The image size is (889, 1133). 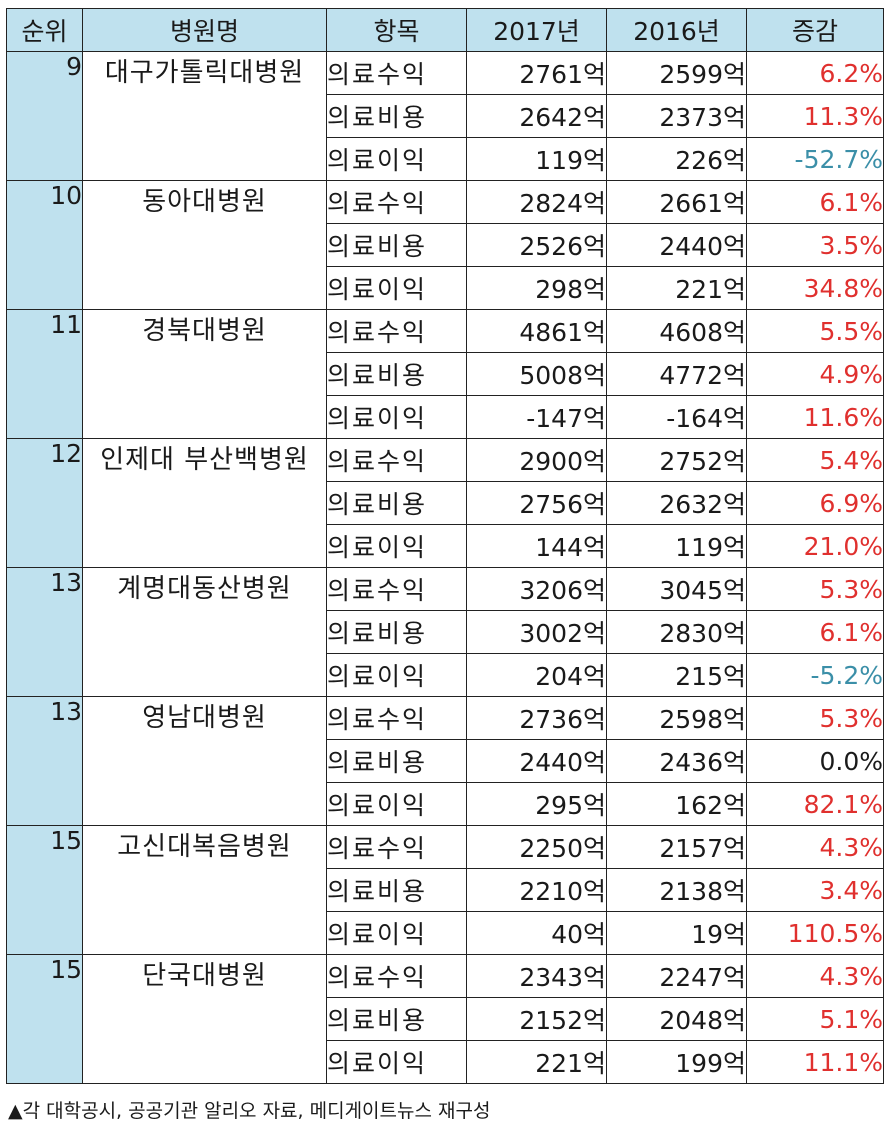 I want to click on change-cell: 5.1%, so click(x=815, y=1019).